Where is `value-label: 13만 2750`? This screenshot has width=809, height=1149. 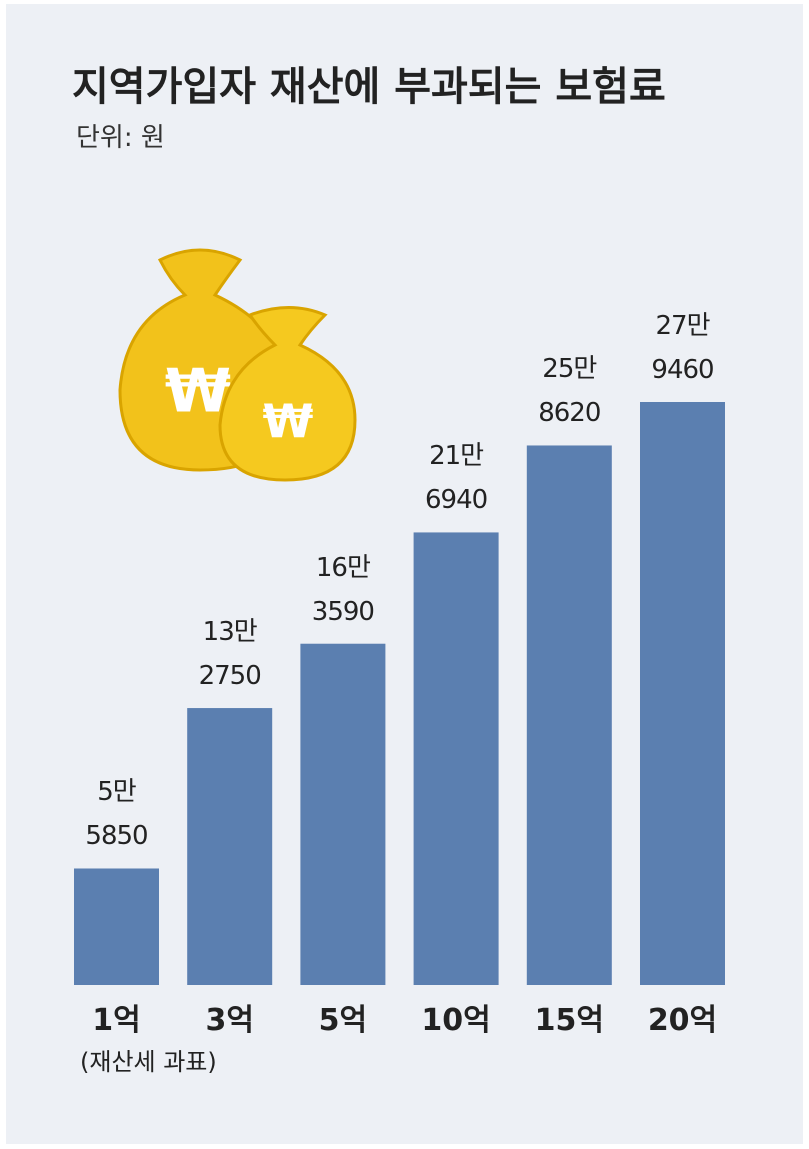
value-label: 13만 2750 is located at coordinates (230, 654).